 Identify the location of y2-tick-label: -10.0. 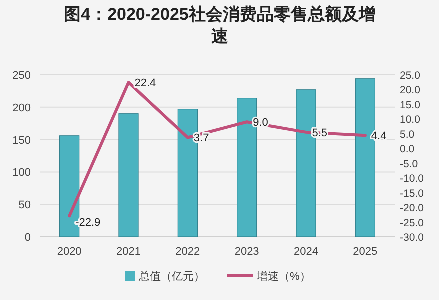
(412, 179).